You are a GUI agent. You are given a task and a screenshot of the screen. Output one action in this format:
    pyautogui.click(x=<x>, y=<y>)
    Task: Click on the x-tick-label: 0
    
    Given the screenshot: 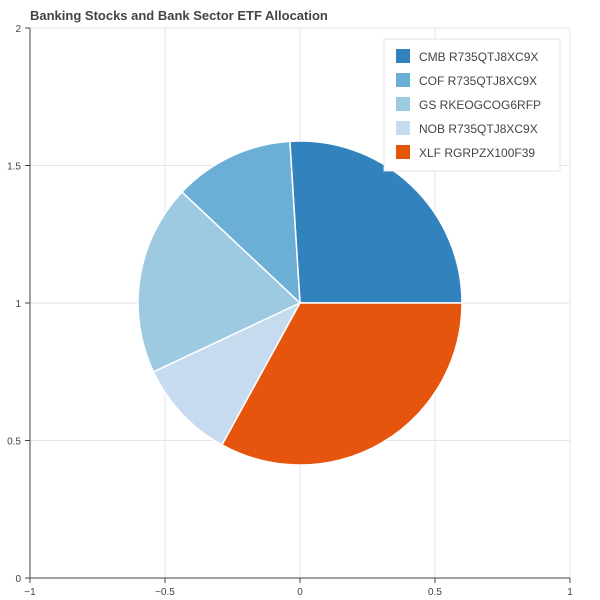 What is the action you would take?
    pyautogui.click(x=300, y=592)
    